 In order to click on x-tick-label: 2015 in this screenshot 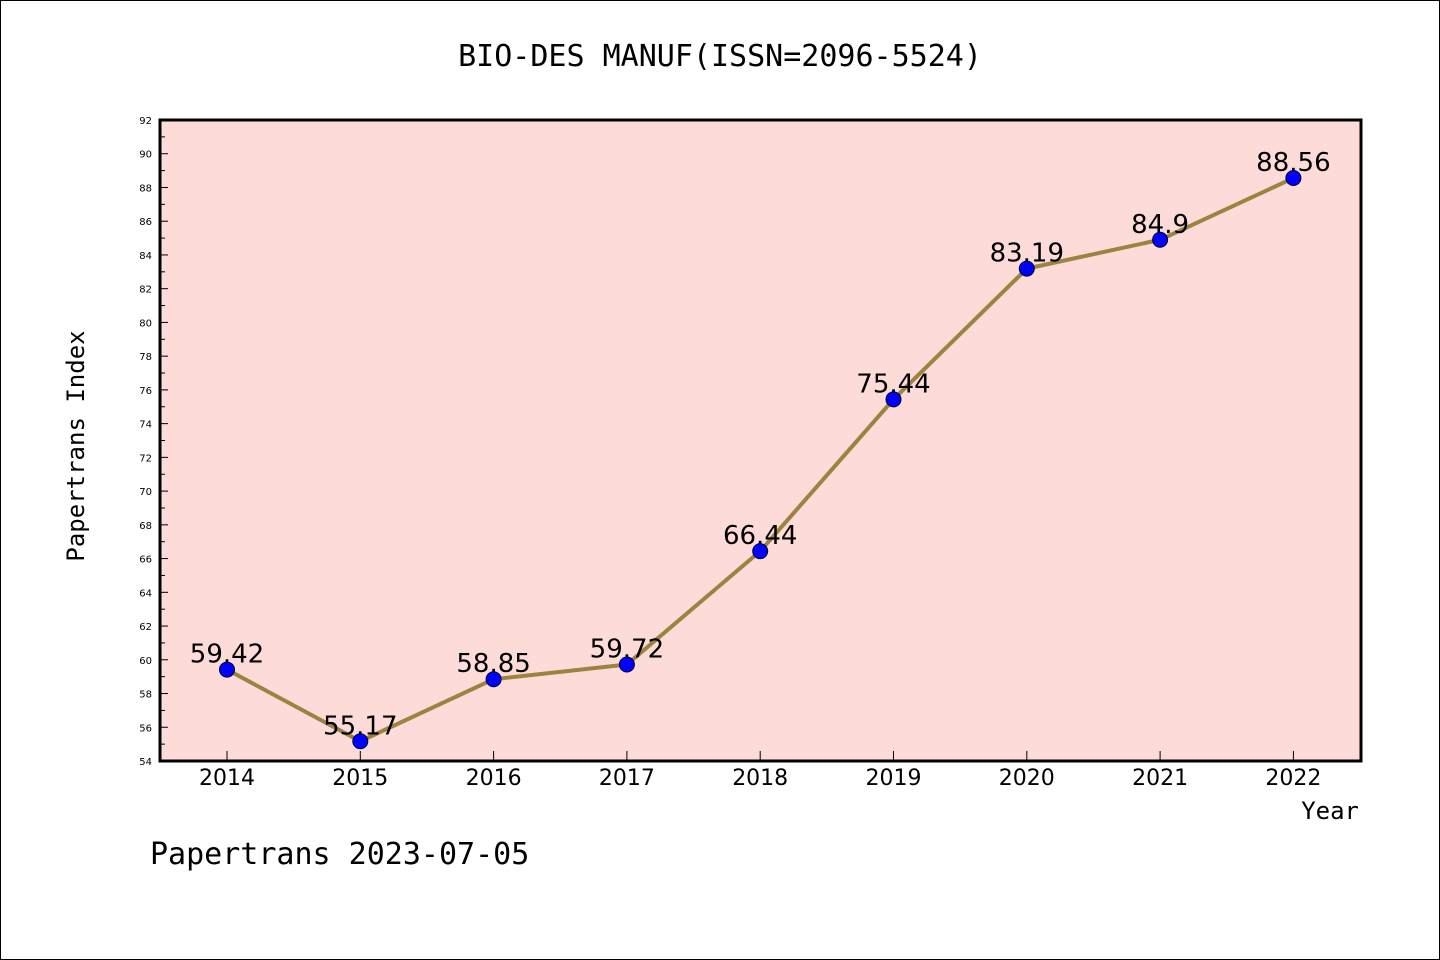, I will do `click(360, 778)`.